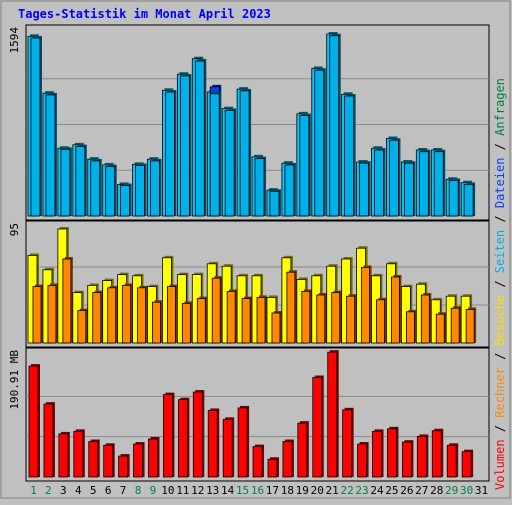 The image size is (512, 505). I want to click on x-tick-label-19: 19, so click(302, 490).